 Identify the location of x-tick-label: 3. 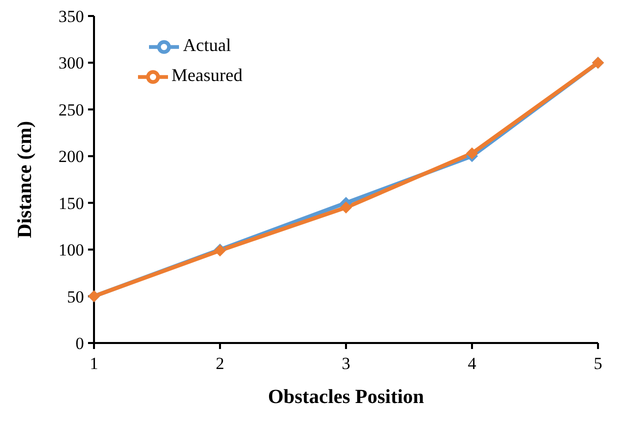
(346, 364).